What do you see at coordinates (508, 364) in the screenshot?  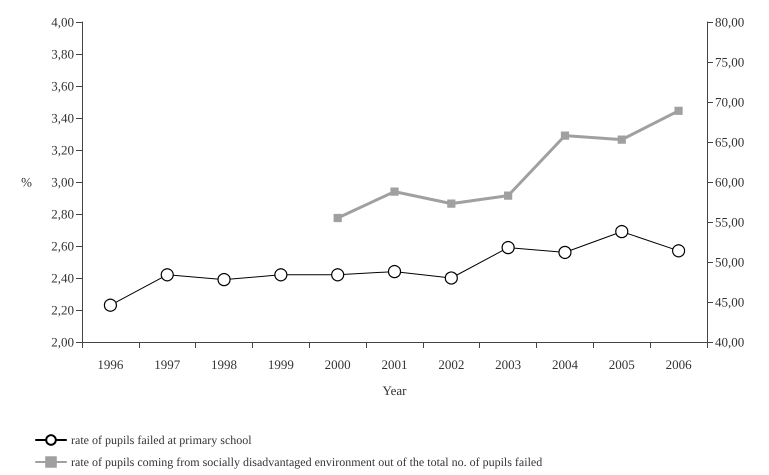 I see `x-tick-label: 2003` at bounding box center [508, 364].